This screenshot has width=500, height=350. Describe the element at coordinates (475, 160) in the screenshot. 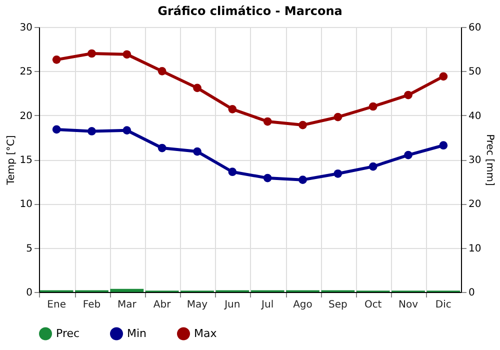

I see `y2-tick-label: 30` at that location.